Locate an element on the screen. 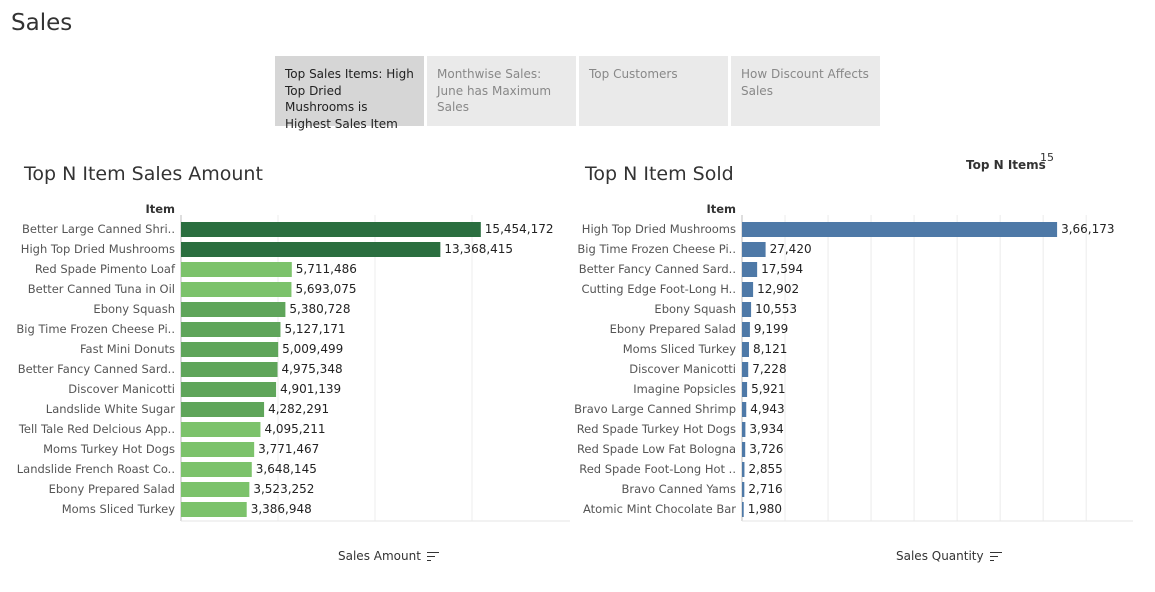 Image resolution: width=1155 pixels, height=592 pixels. value-label: 4,095,211 is located at coordinates (294, 429).